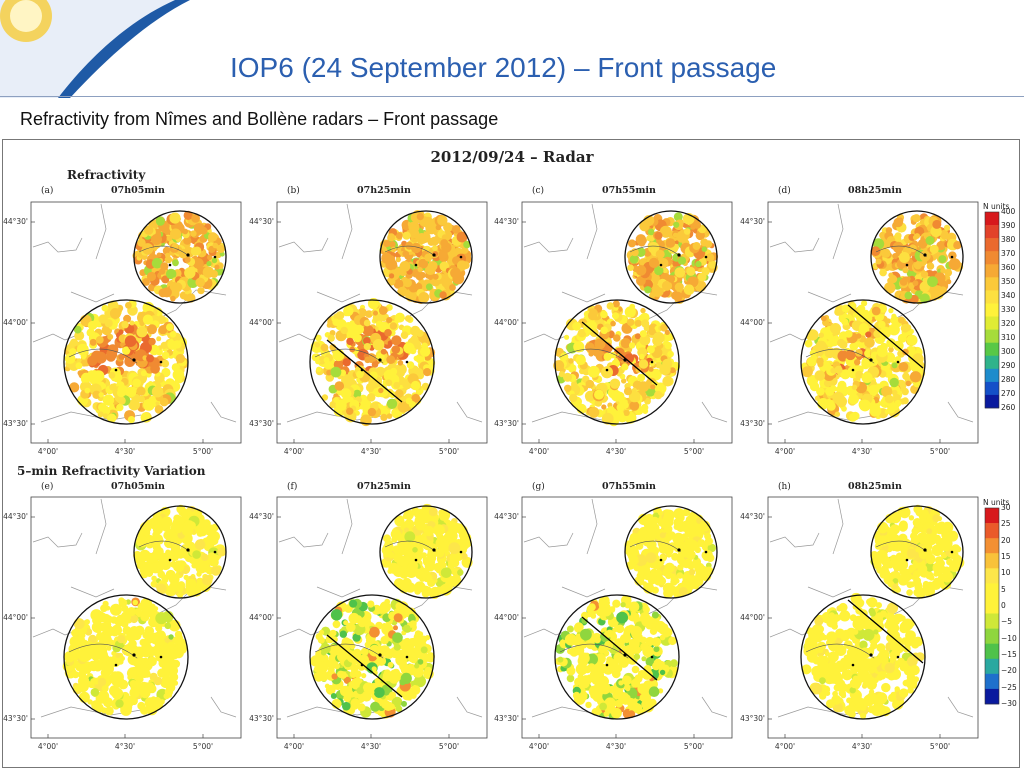 This screenshot has height=768, width=1024. What do you see at coordinates (1008, 211) in the screenshot?
I see `colorbar-label: 400` at bounding box center [1008, 211].